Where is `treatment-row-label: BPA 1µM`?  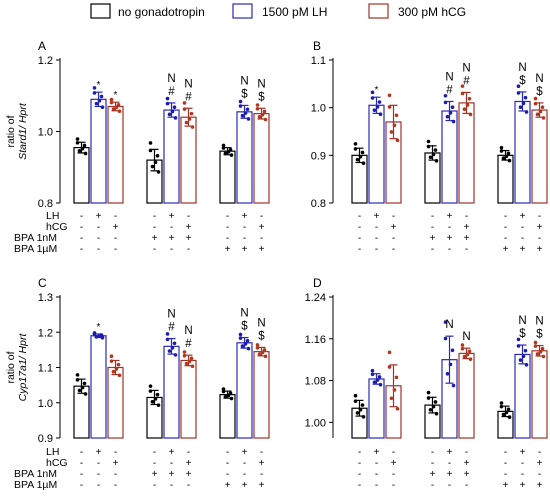
treatment-row-label: BPA 1µM is located at coordinates (35, 485).